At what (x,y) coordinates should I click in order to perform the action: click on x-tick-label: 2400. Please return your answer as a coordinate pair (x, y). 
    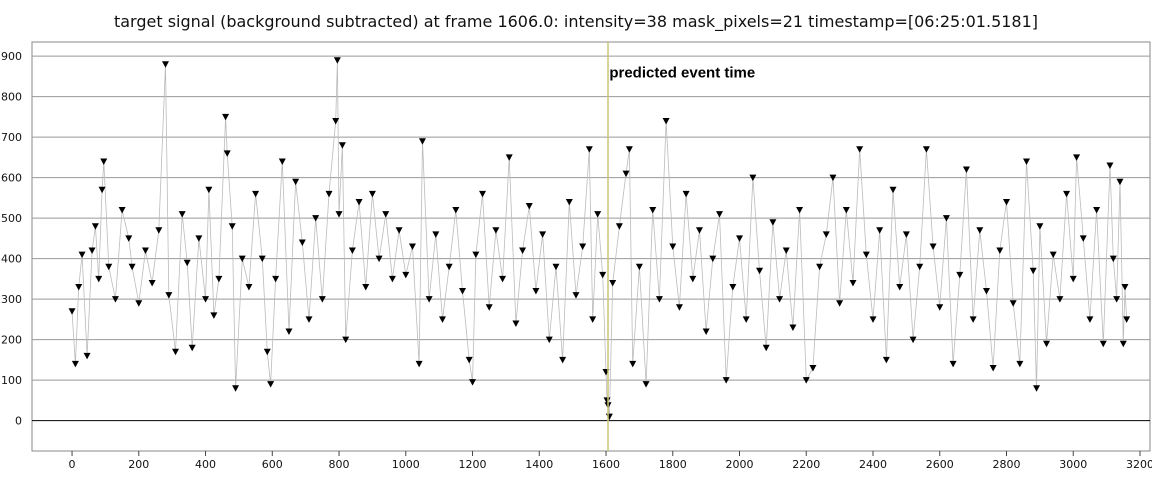
    Looking at the image, I should click on (873, 464).